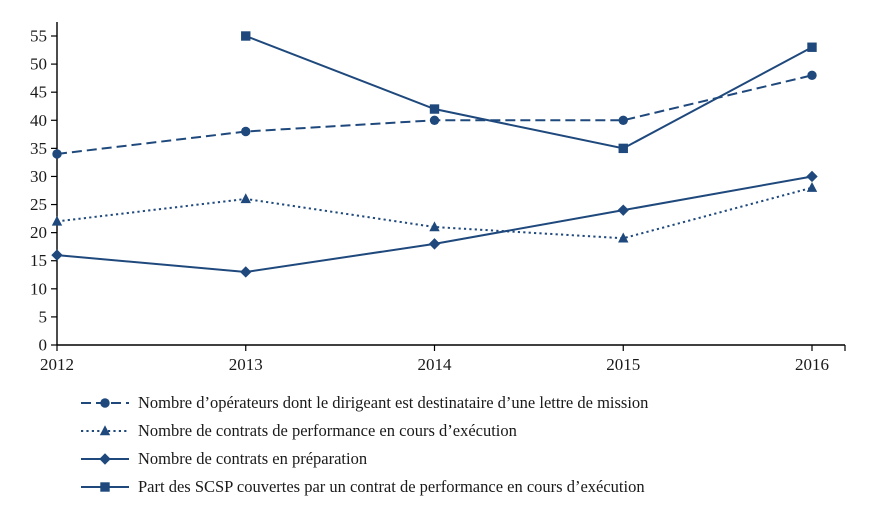 The image size is (869, 517). I want to click on svg-text: 0, so click(43, 345).